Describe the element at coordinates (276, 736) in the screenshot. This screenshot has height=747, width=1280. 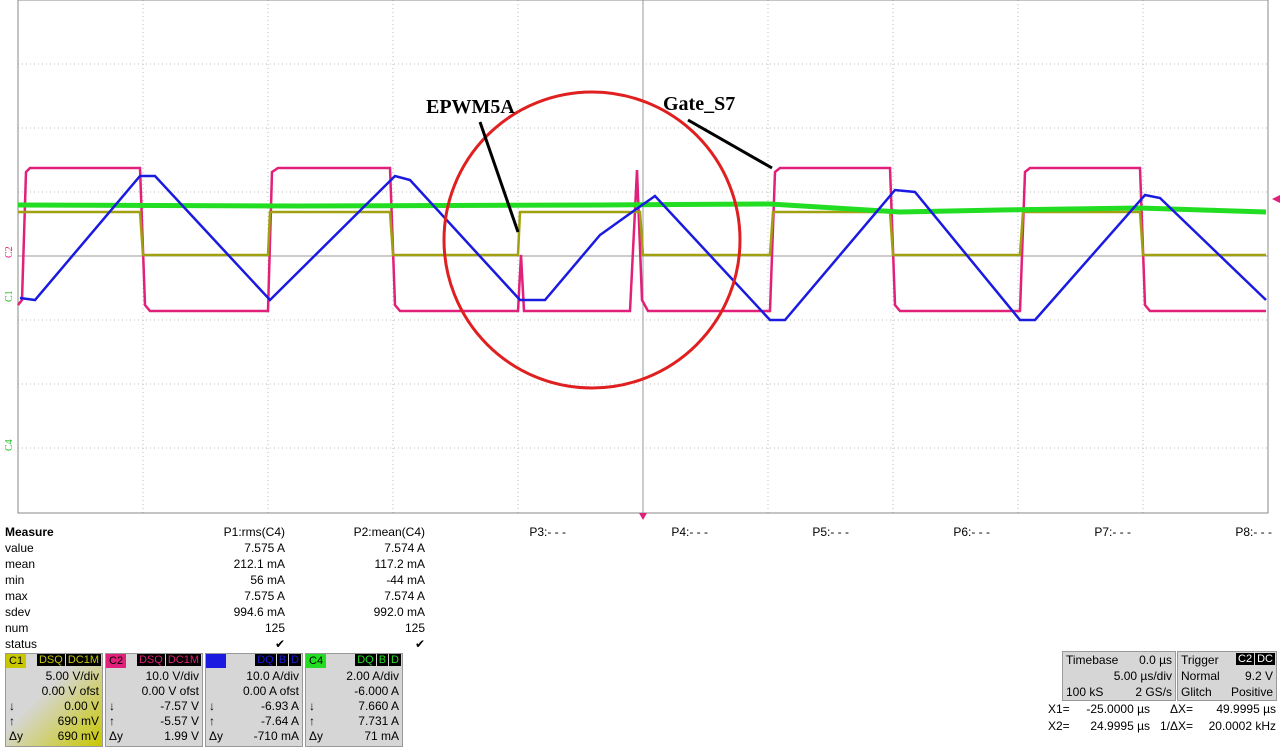
I see `cursor-delta: -710 mA` at that location.